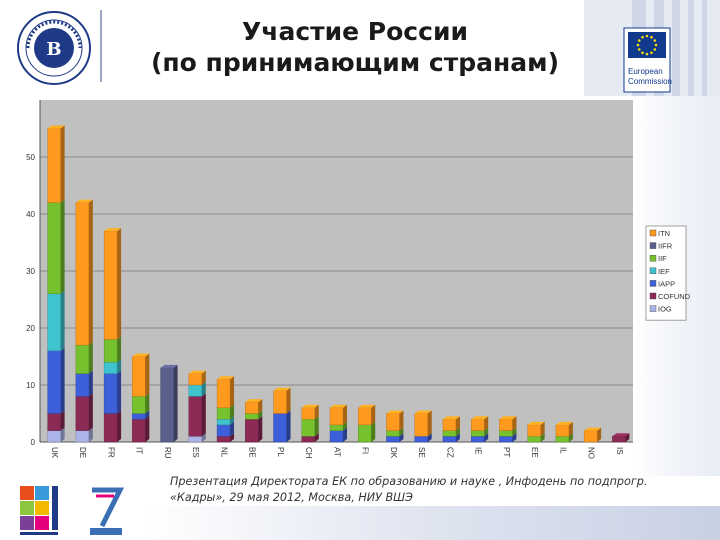  Describe the element at coordinates (591, 453) in the screenshot. I see `x-tick-label: NO` at that location.